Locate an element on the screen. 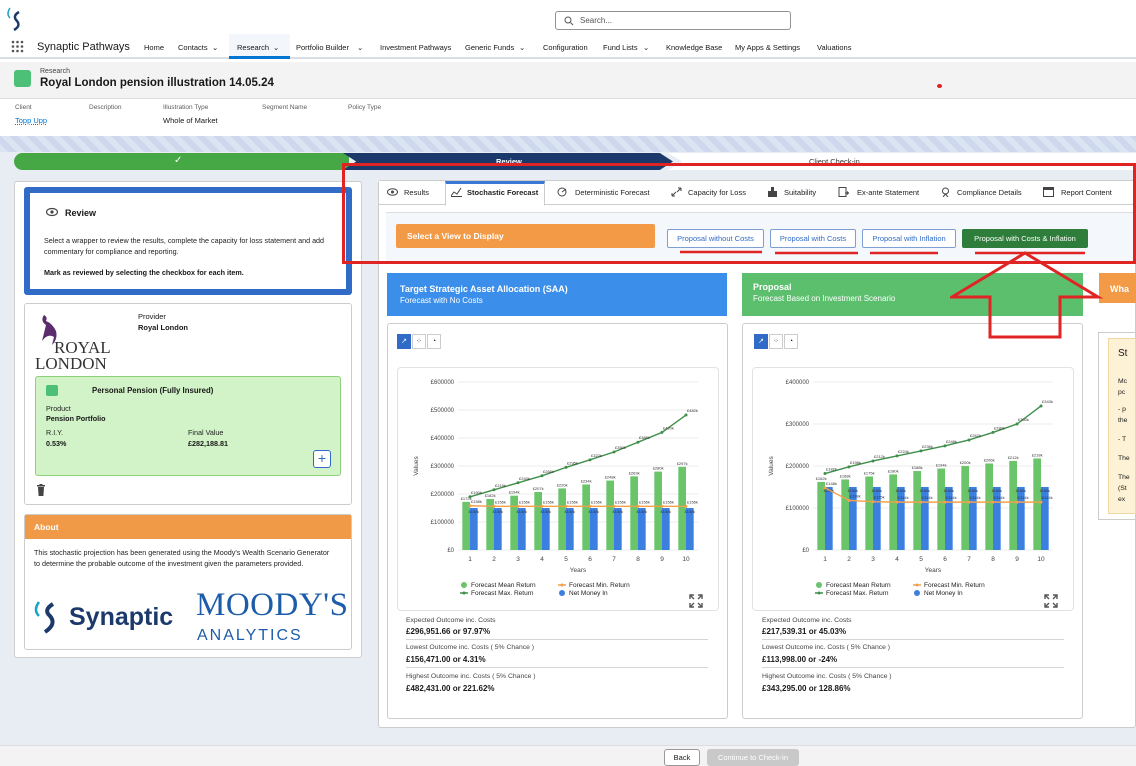 This screenshot has height=766, width=1136. tab-deterministic-forecast: Deterministic Forecast is located at coordinates (612, 192).